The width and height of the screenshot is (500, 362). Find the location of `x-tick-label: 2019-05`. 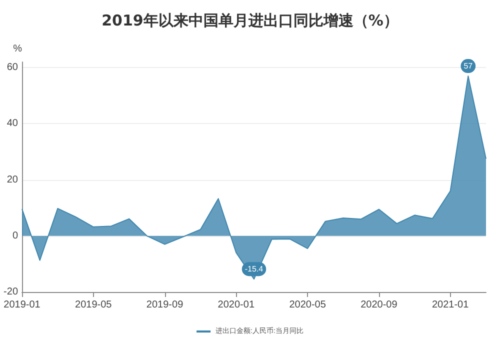

x-tick-label: 2019-05 is located at coordinates (93, 305).